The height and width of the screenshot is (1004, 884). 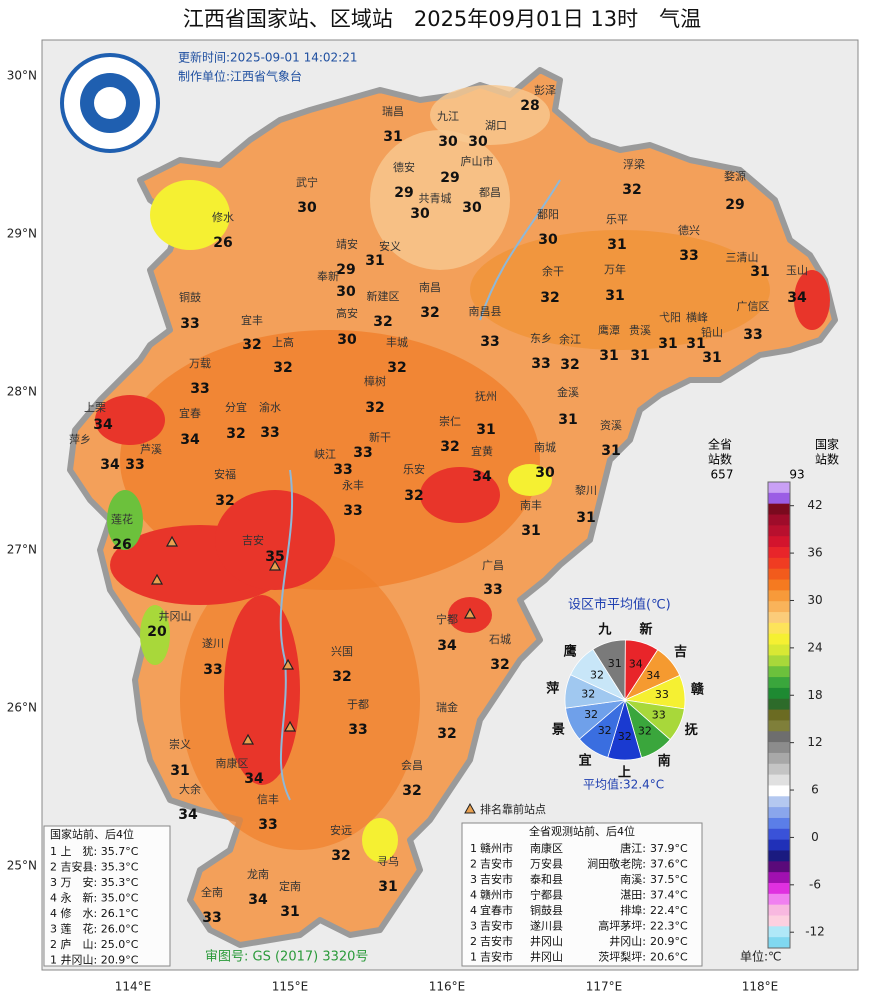 What do you see at coordinates (570, 339) in the screenshot?
I see `station-name: 余江` at bounding box center [570, 339].